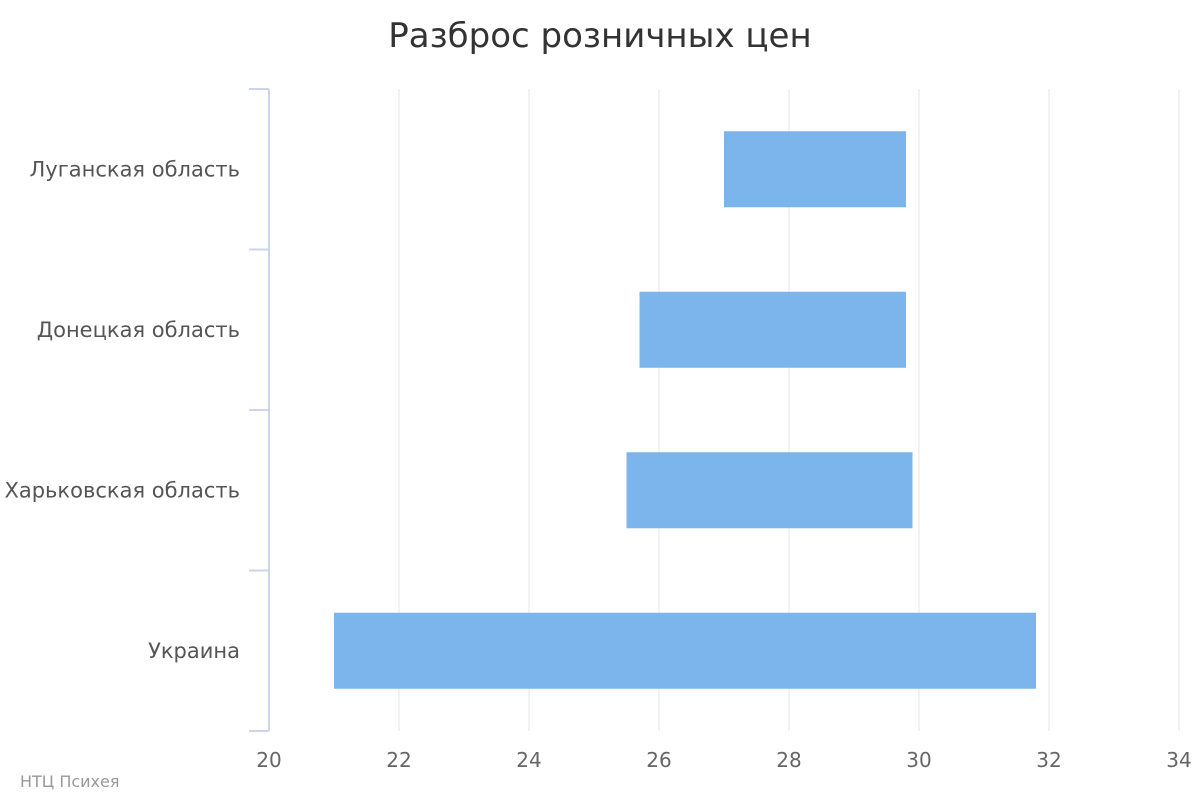 Image resolution: width=1200 pixels, height=800 pixels. Describe the element at coordinates (599, 36) in the screenshot. I see `chart-title: Разброс розничных цен` at that location.